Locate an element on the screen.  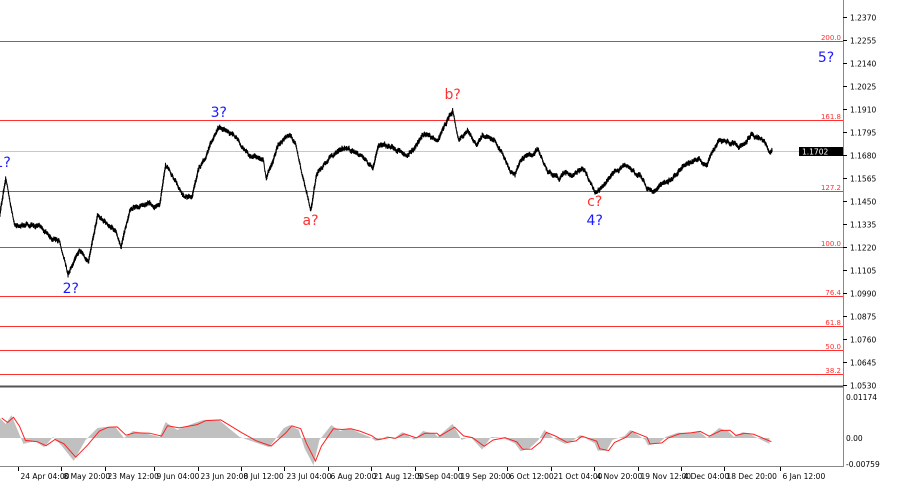
time-tick-label: 6 Aug 20:00 is located at coordinates (354, 476).